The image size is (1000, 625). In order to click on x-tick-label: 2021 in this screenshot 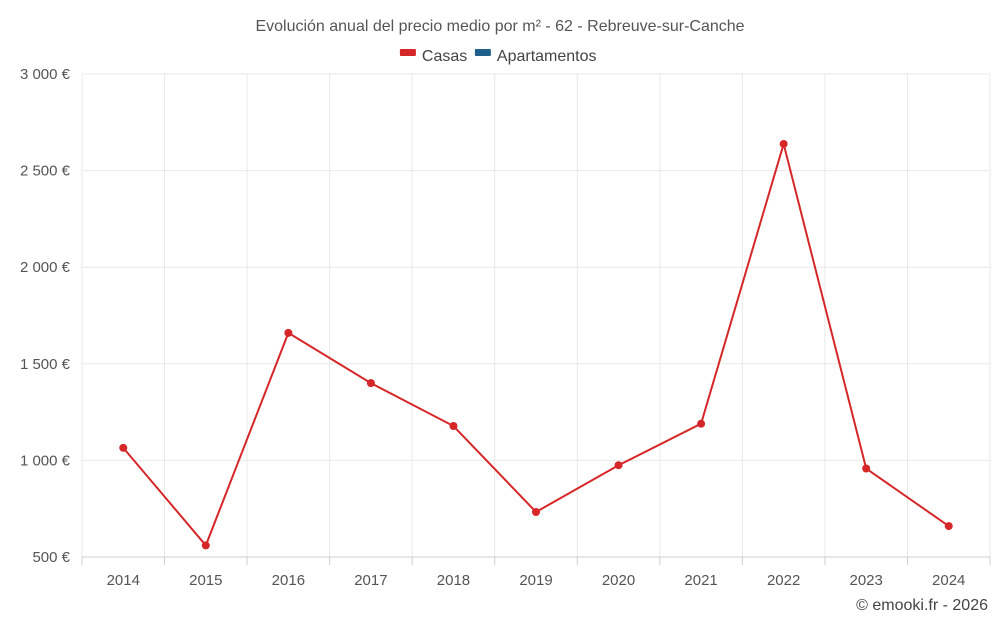, I will do `click(700, 580)`.